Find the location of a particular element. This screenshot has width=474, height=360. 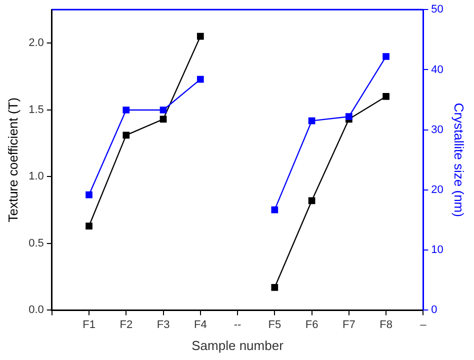

y-tick-label: 0.5 is located at coordinates (36, 243).